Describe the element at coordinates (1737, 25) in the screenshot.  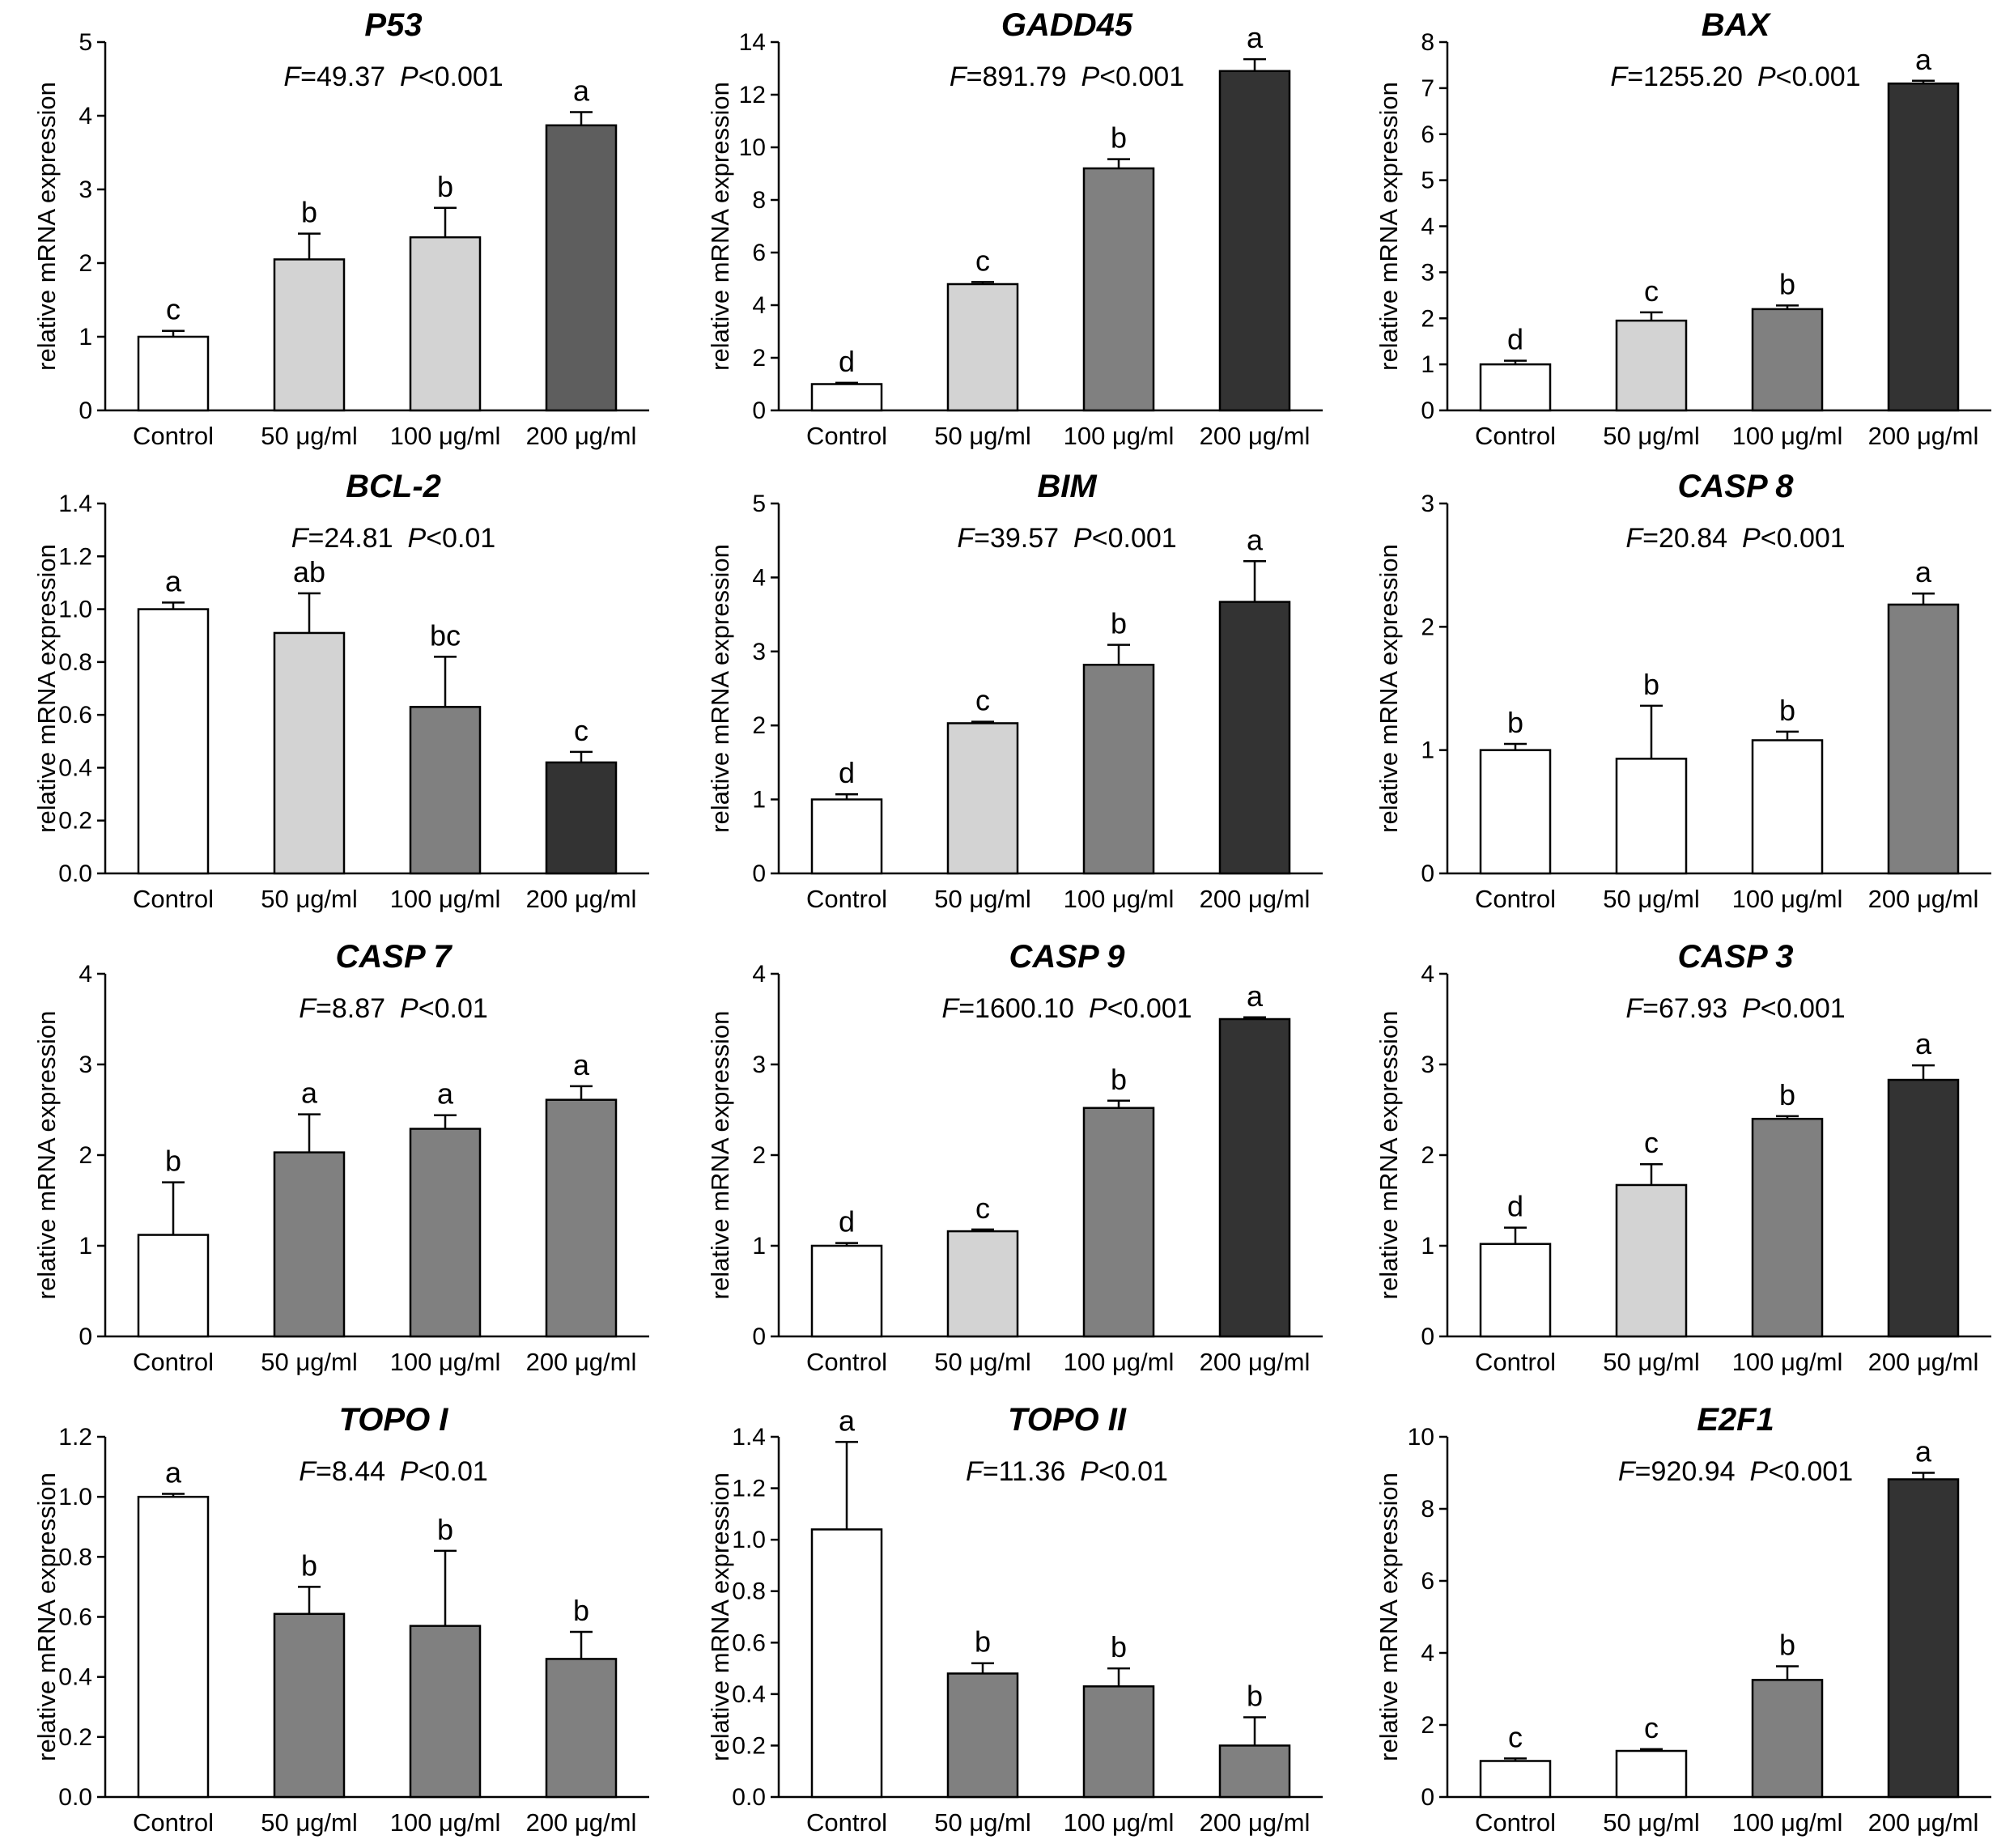
I see `chart-title: BAX` at that location.